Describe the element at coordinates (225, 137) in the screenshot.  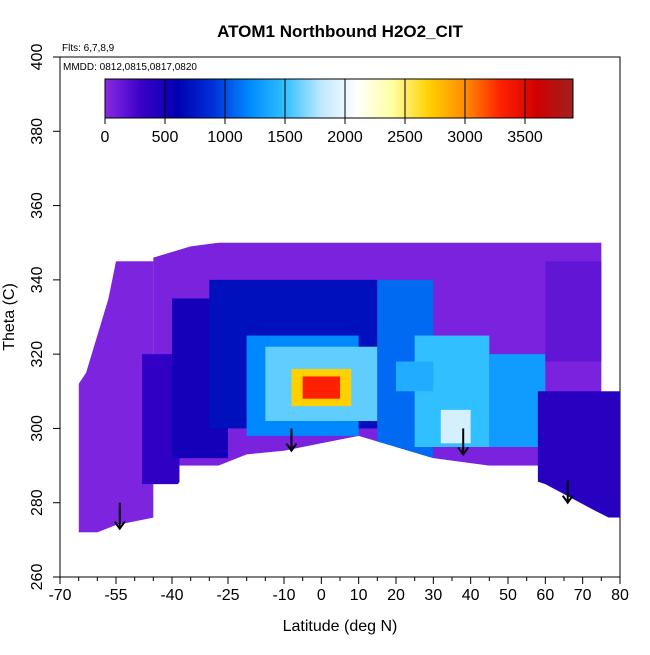
I see `colorbar-tick-label: 1000` at that location.